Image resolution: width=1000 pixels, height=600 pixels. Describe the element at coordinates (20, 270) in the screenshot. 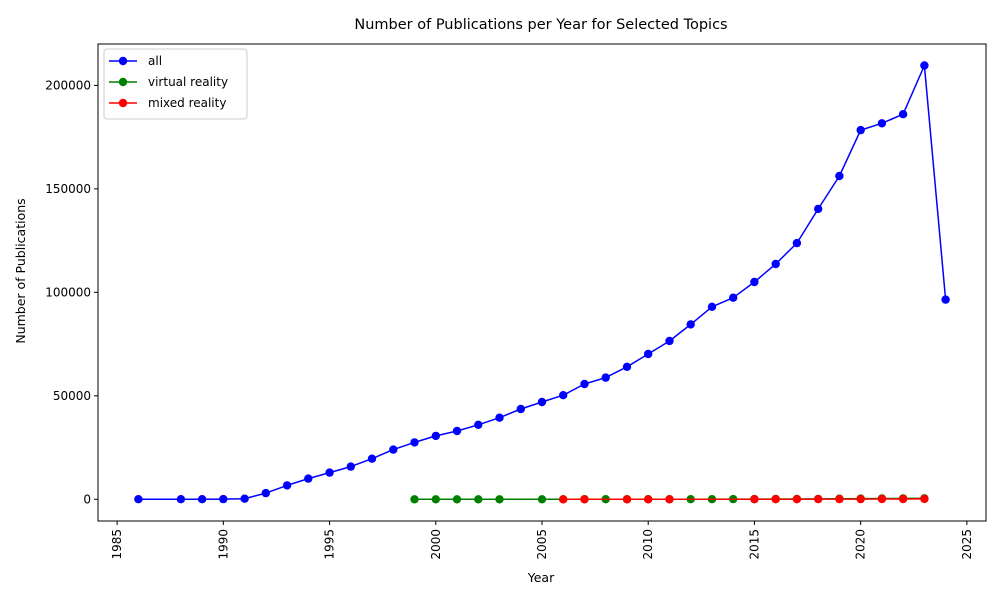

I see `y-axis-label: Number of Publications` at that location.